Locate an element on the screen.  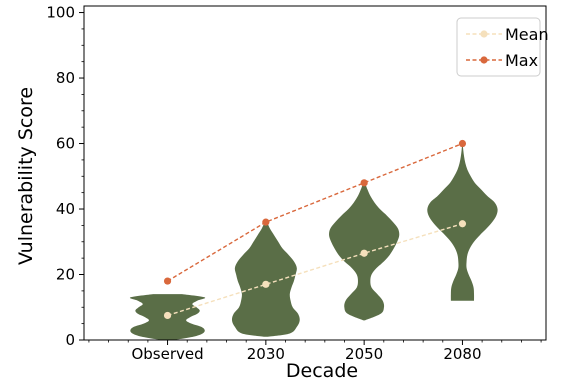
max-point-observed is located at coordinates (167, 281).